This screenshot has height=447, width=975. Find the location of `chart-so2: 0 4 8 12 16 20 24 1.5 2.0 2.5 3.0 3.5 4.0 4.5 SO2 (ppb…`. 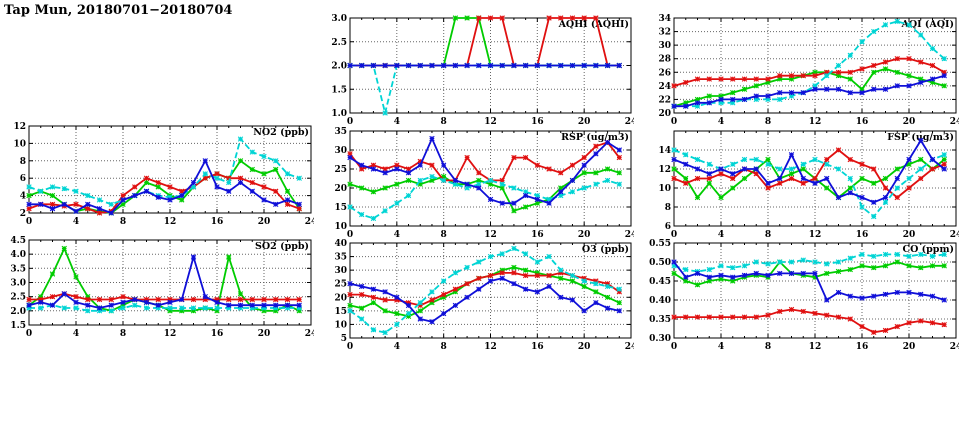

chart-so2: 0 4 8 12 16 20 24 1.5 2.0 2.5 3.0 3.5 4.0 4.5 SO2 (ppb… is located at coordinates (157, 288).